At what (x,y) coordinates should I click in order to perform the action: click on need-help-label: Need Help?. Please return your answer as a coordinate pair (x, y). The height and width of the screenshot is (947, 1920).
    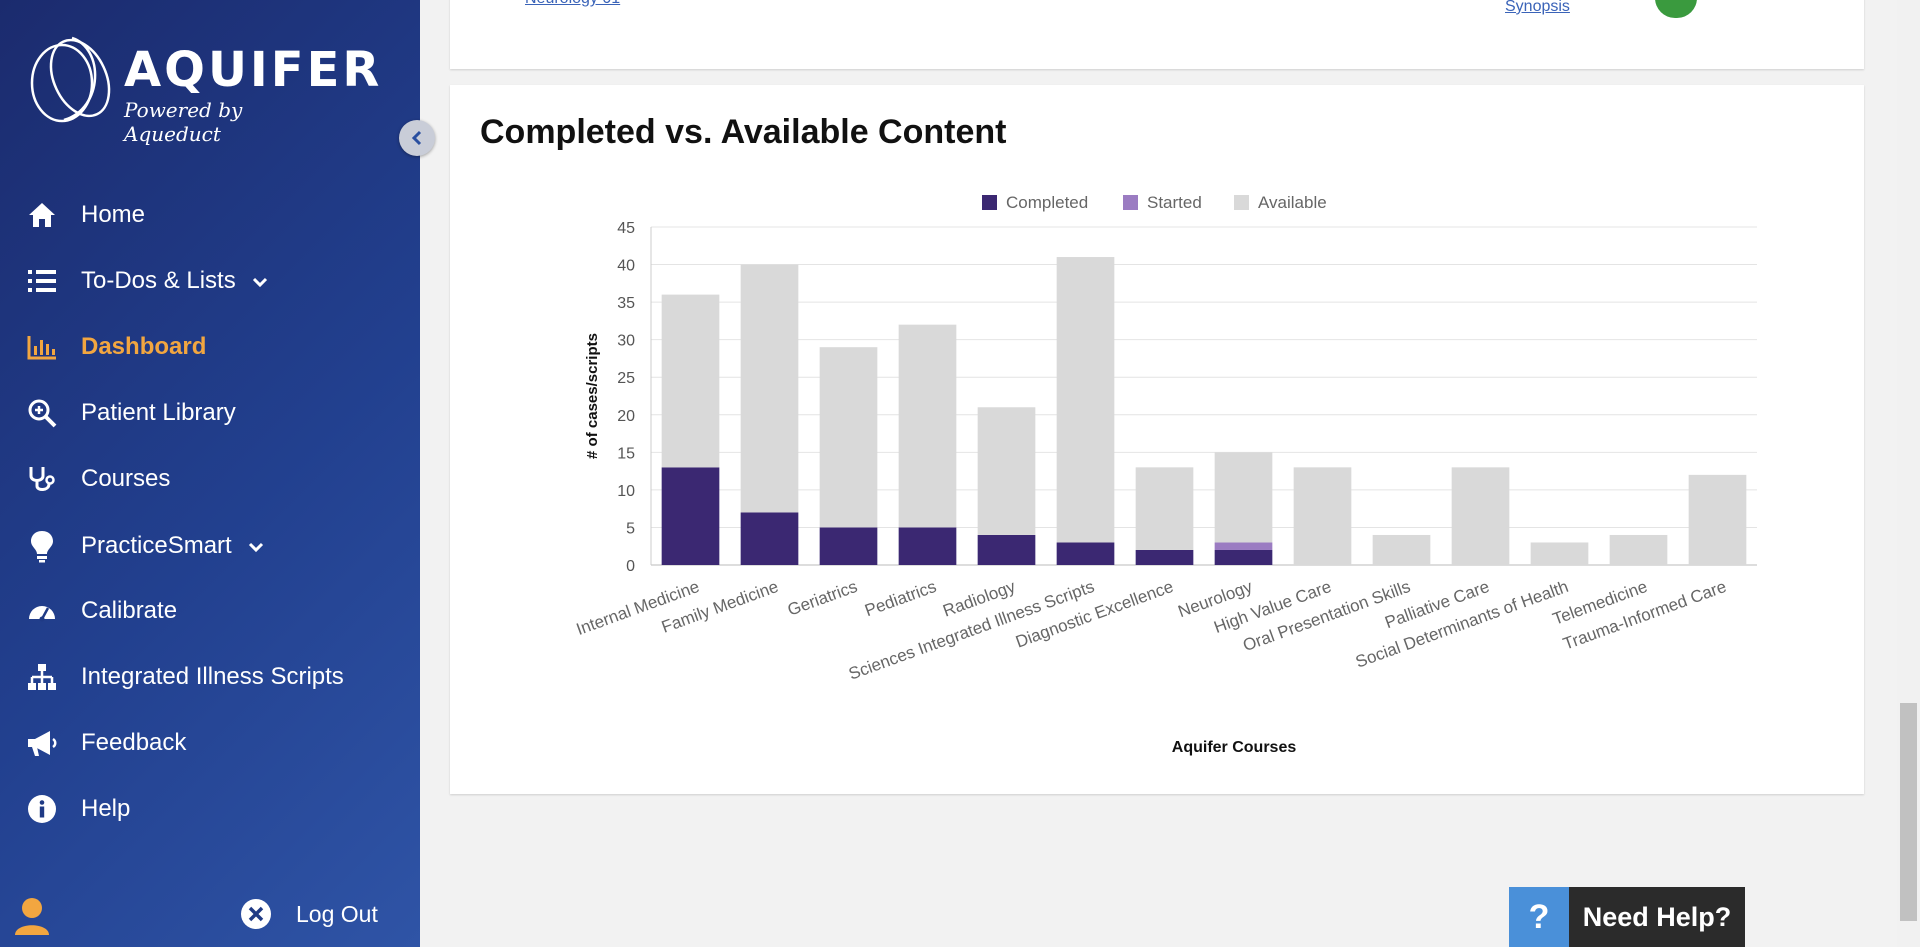
    Looking at the image, I should click on (1657, 917).